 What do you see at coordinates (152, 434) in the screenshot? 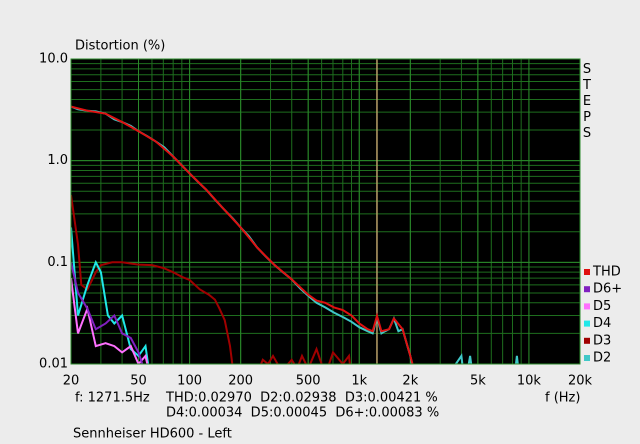
I see `subtitle: Sennheiser HD600 - Left` at bounding box center [152, 434].